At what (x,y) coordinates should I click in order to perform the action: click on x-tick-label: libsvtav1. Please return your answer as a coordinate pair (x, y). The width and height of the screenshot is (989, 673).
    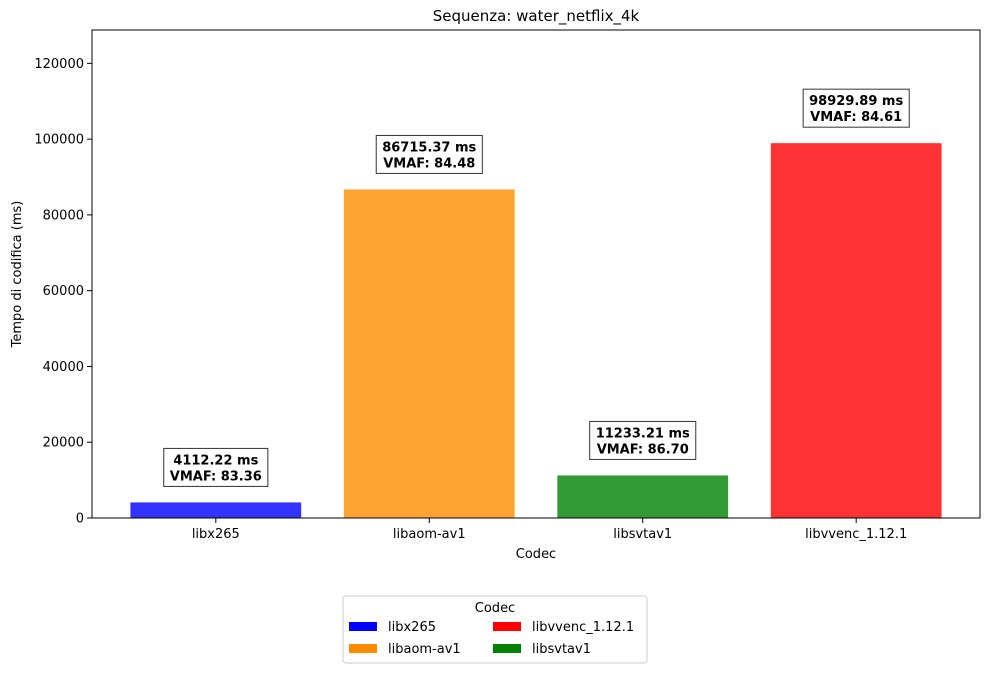
    Looking at the image, I should click on (642, 534).